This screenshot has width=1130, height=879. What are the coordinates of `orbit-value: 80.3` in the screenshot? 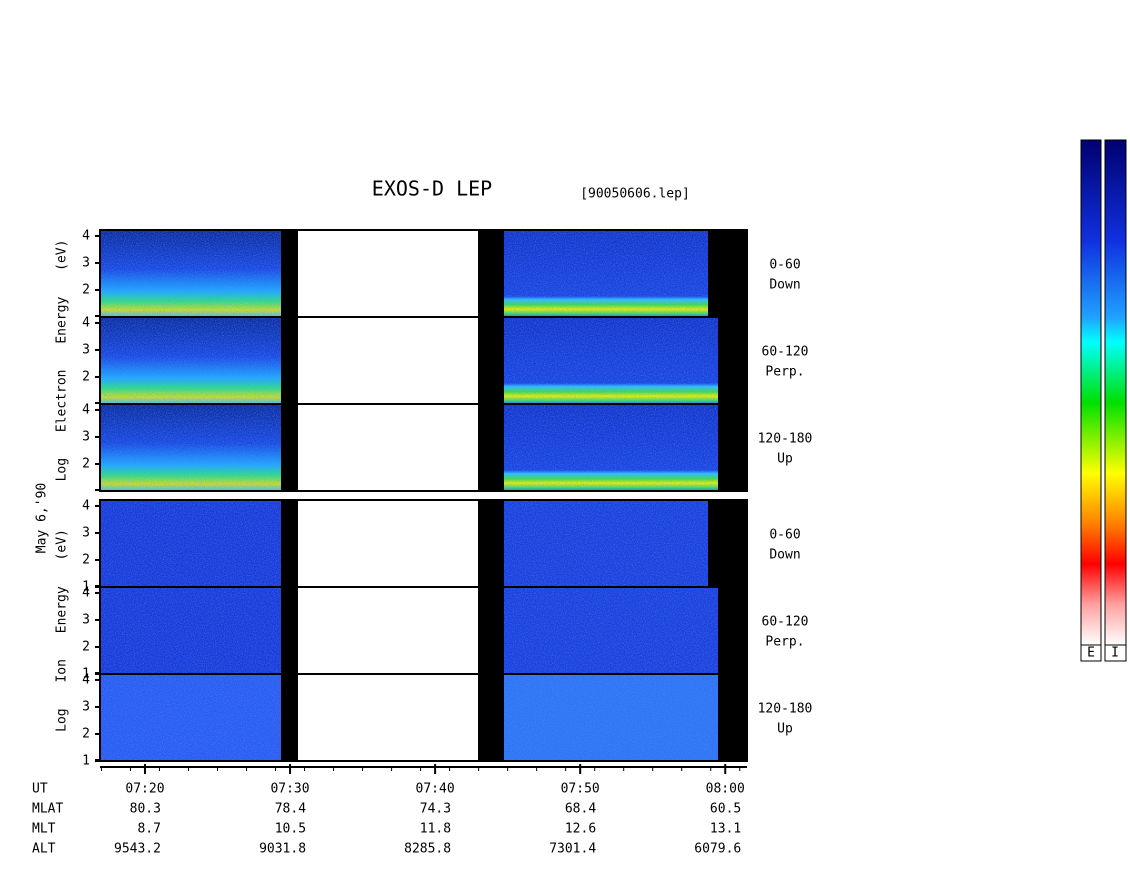 It's located at (145, 809).